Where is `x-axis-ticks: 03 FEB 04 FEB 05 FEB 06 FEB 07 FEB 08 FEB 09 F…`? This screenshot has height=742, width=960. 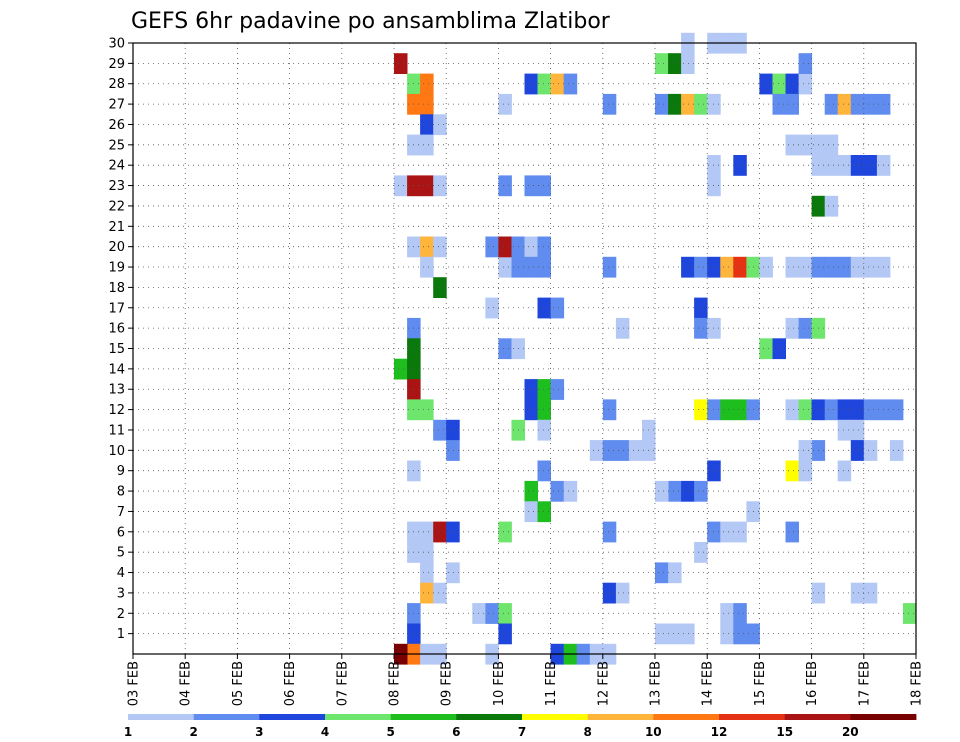 x-axis-ticks: 03 FEB 04 FEB 05 FEB 06 FEB 07 FEB 08 FEB 09 F… is located at coordinates (526, 680).